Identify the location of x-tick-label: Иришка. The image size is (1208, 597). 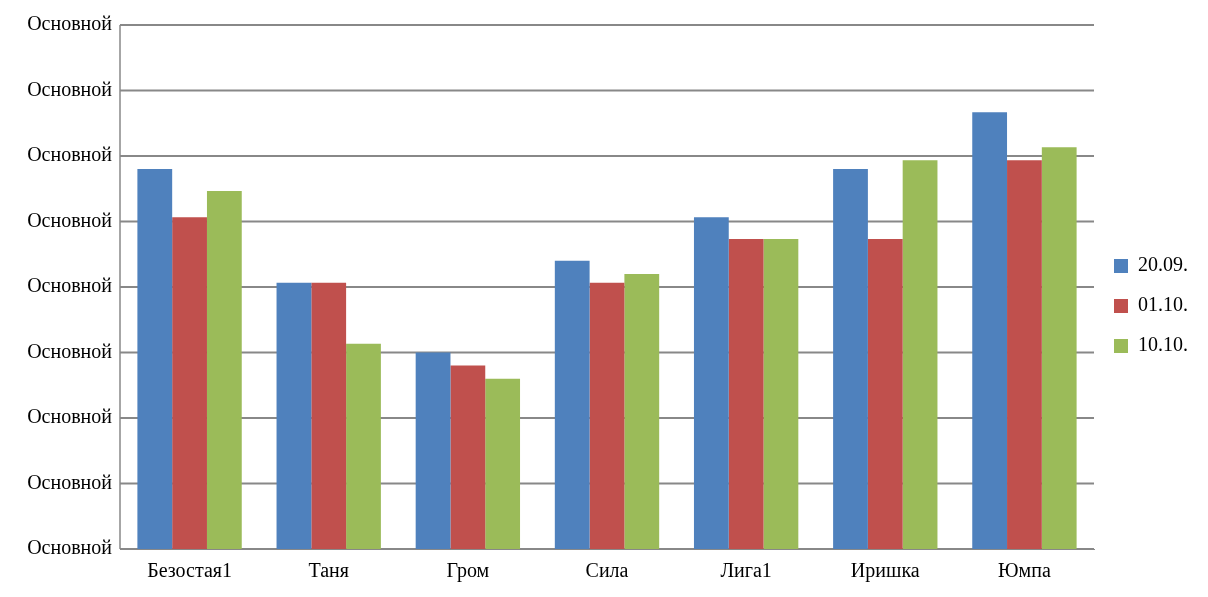
(885, 571).